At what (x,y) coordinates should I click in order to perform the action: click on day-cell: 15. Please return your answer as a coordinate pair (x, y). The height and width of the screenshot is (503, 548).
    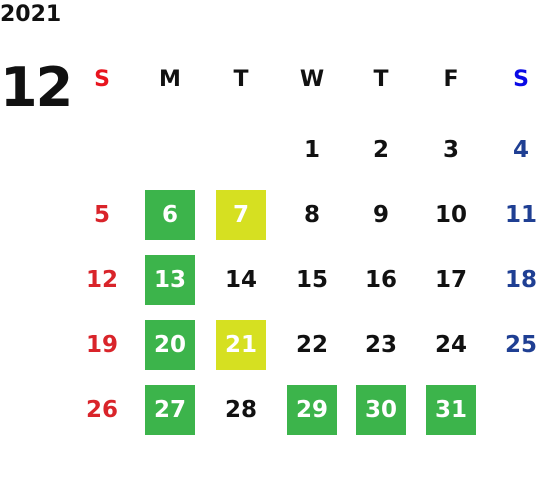
    Looking at the image, I should click on (311, 280).